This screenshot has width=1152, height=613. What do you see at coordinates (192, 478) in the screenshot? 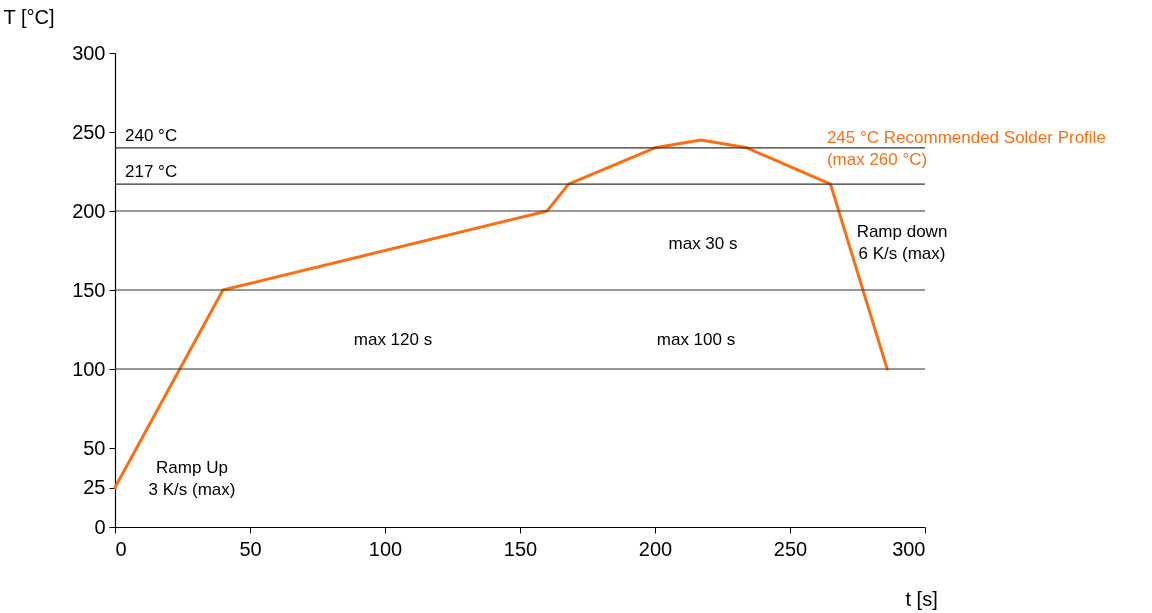
I see `annotation: Ramp Up 3 K/s (max)` at bounding box center [192, 478].